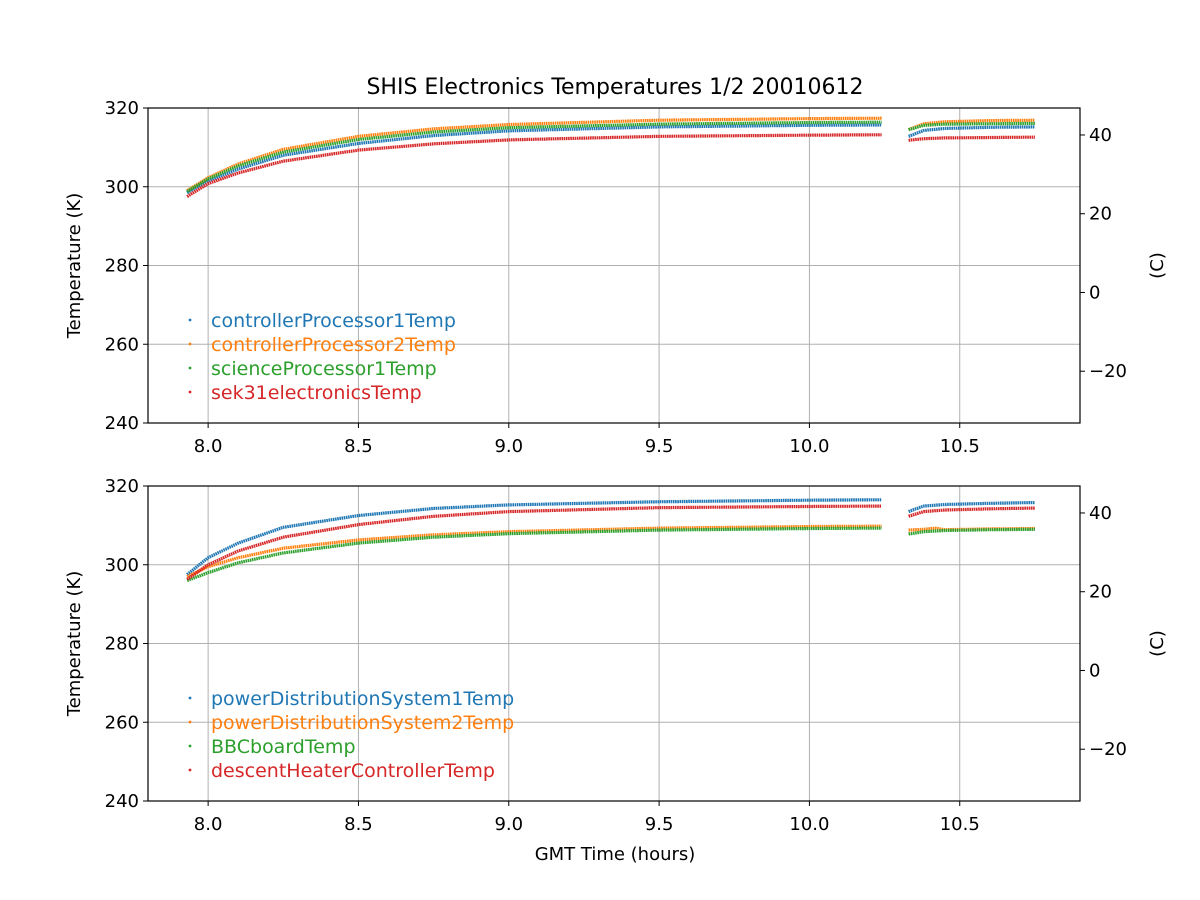 Image resolution: width=1200 pixels, height=900 pixels. Describe the element at coordinates (283, 747) in the screenshot. I see `legend-entry: BBCboardTemp` at that location.